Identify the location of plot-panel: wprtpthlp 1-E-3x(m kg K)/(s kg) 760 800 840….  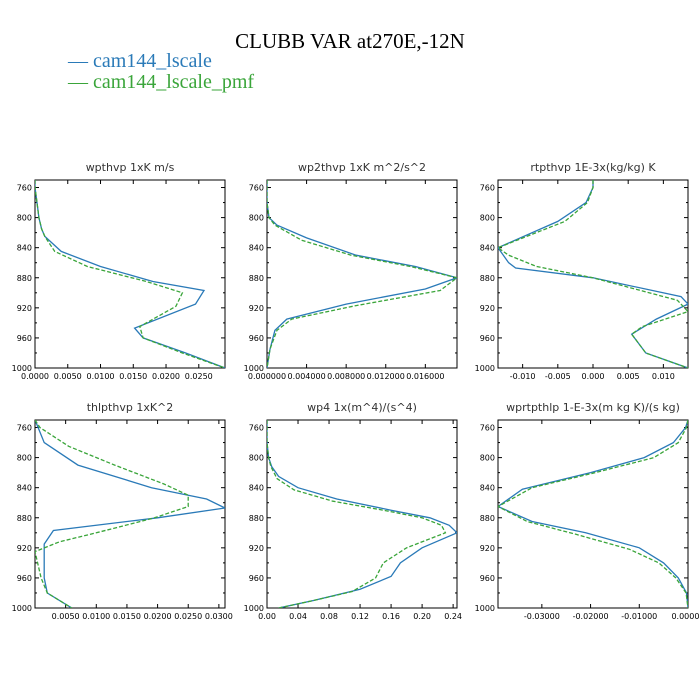
(587, 511).